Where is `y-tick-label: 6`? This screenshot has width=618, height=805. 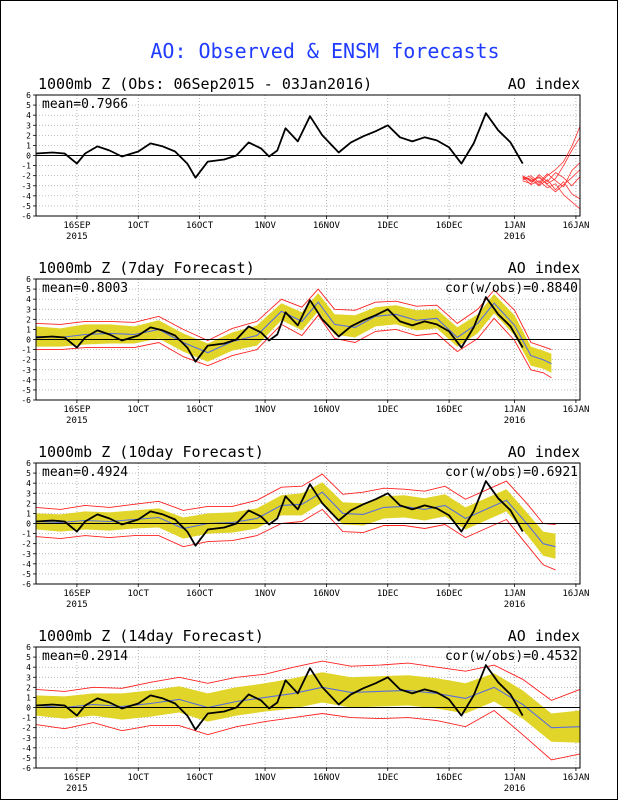 y-tick-label: 6 is located at coordinates (28, 279).